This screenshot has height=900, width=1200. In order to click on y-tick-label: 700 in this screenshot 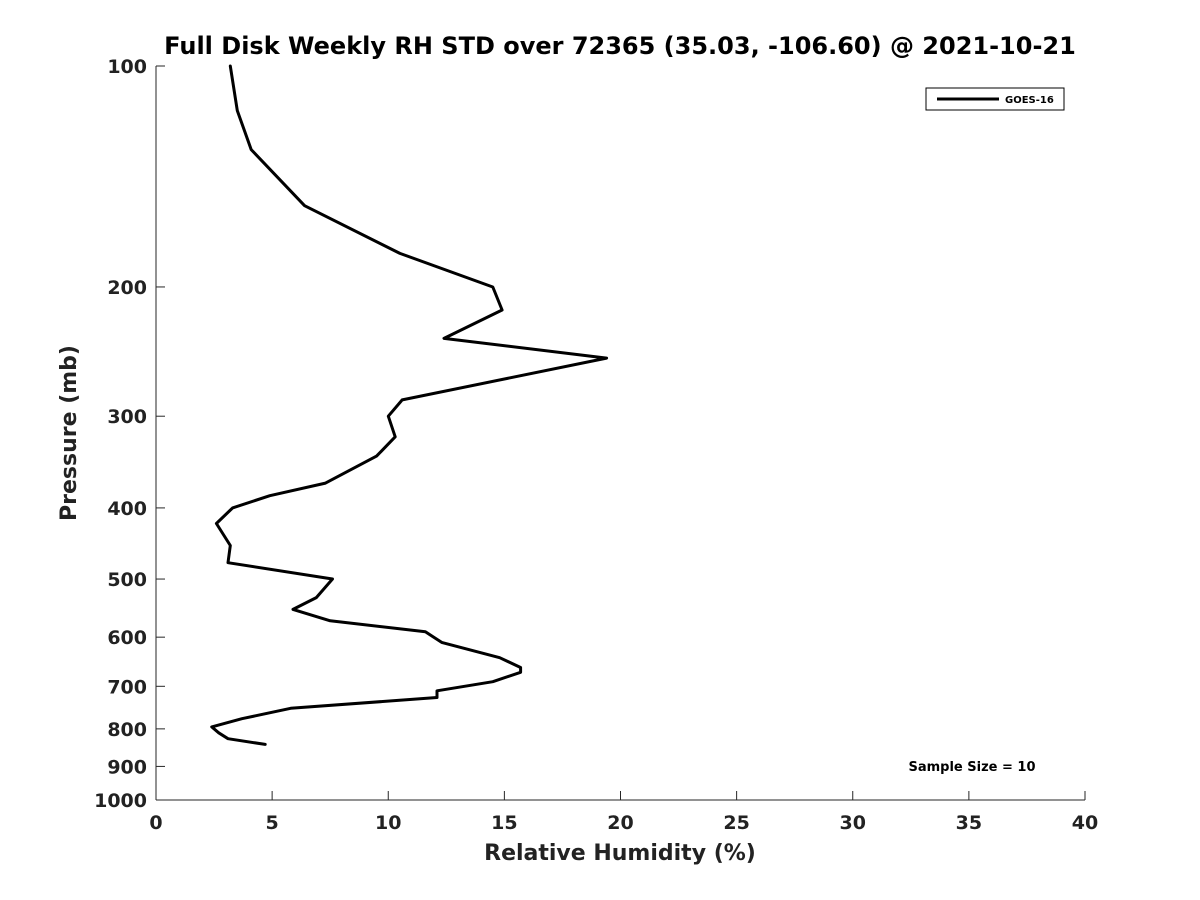, I will do `click(127, 687)`.